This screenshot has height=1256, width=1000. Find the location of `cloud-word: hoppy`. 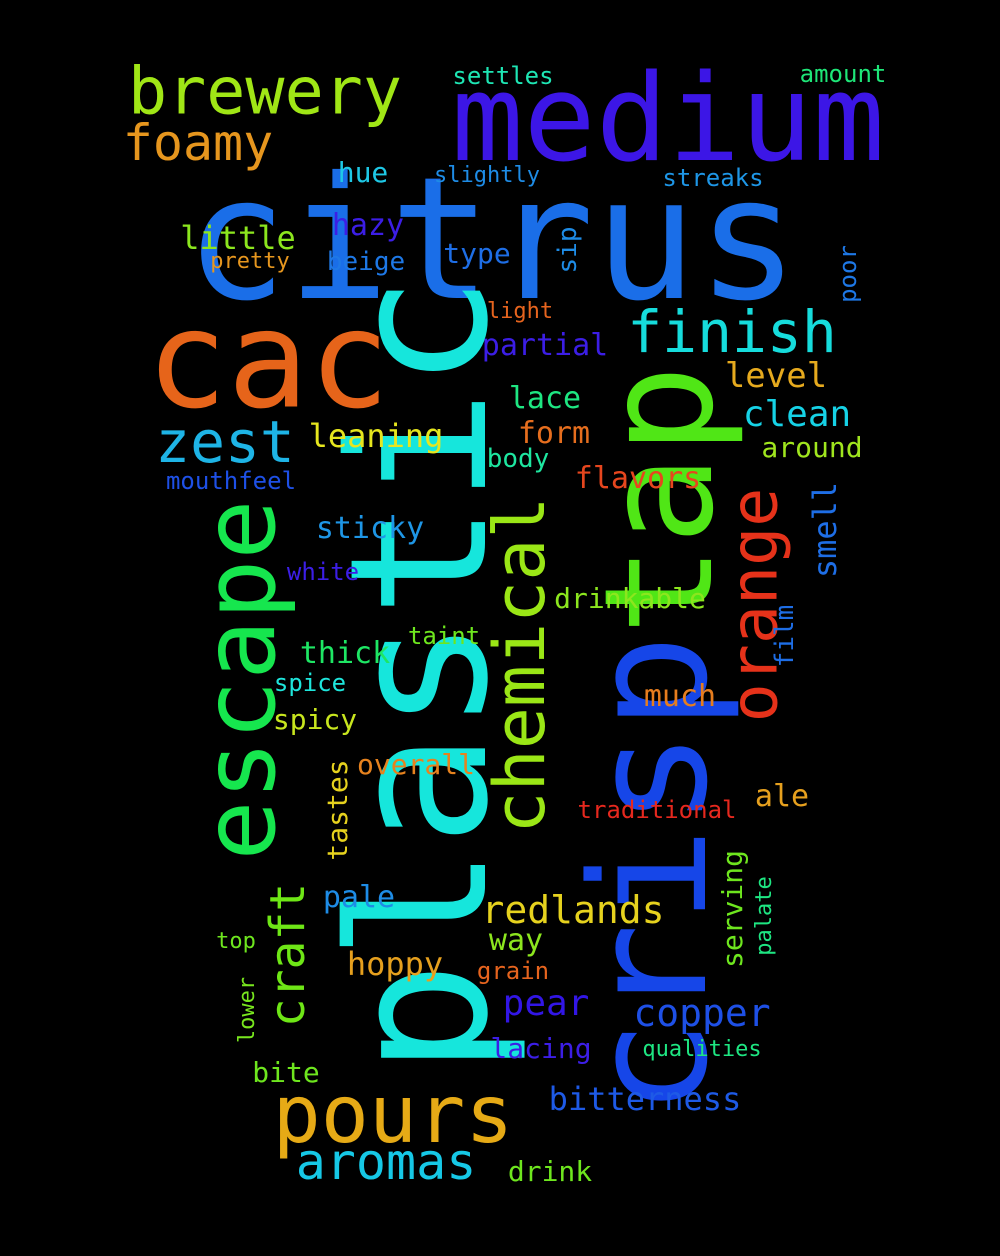

cloud-word: hoppy is located at coordinates (395, 964).